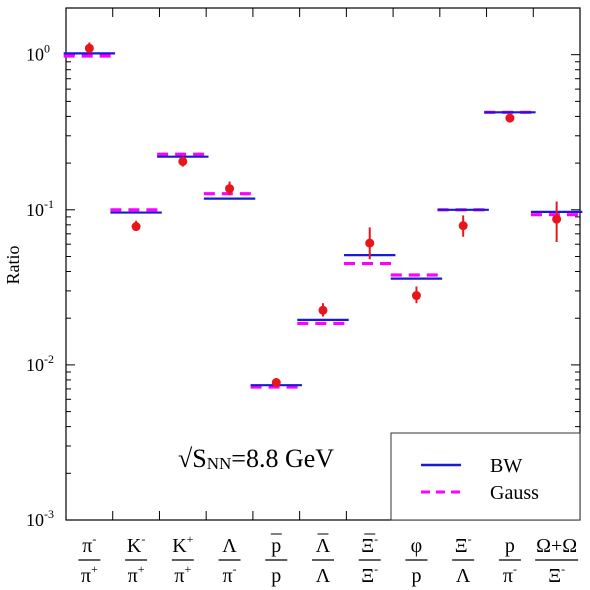 This screenshot has height=590, width=590. What do you see at coordinates (282, 458) in the screenshot?
I see `energy-annotation-suffix: =8.8 GeV` at bounding box center [282, 458].